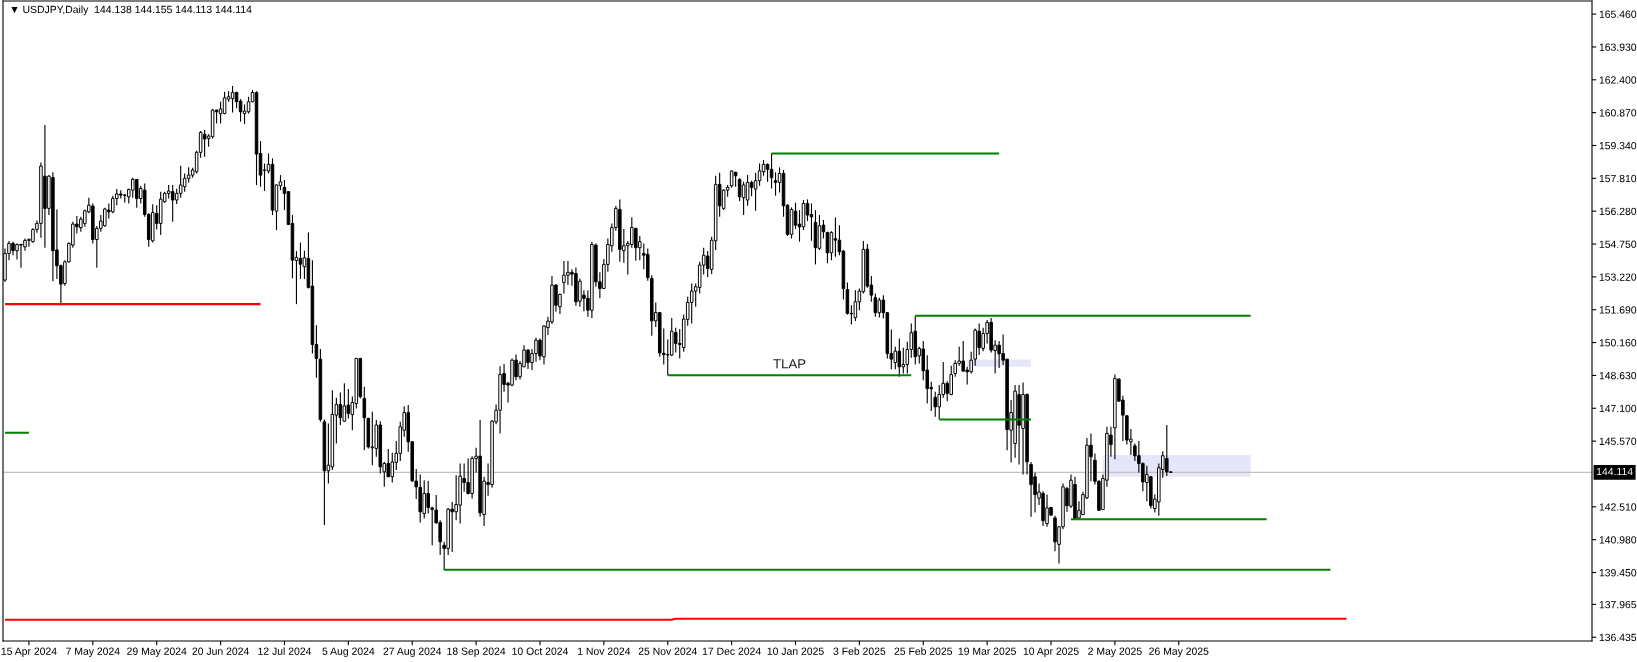 The image size is (1637, 662). Describe the element at coordinates (1618, 14) in the screenshot. I see `y-tick-label: 165.460` at that location.